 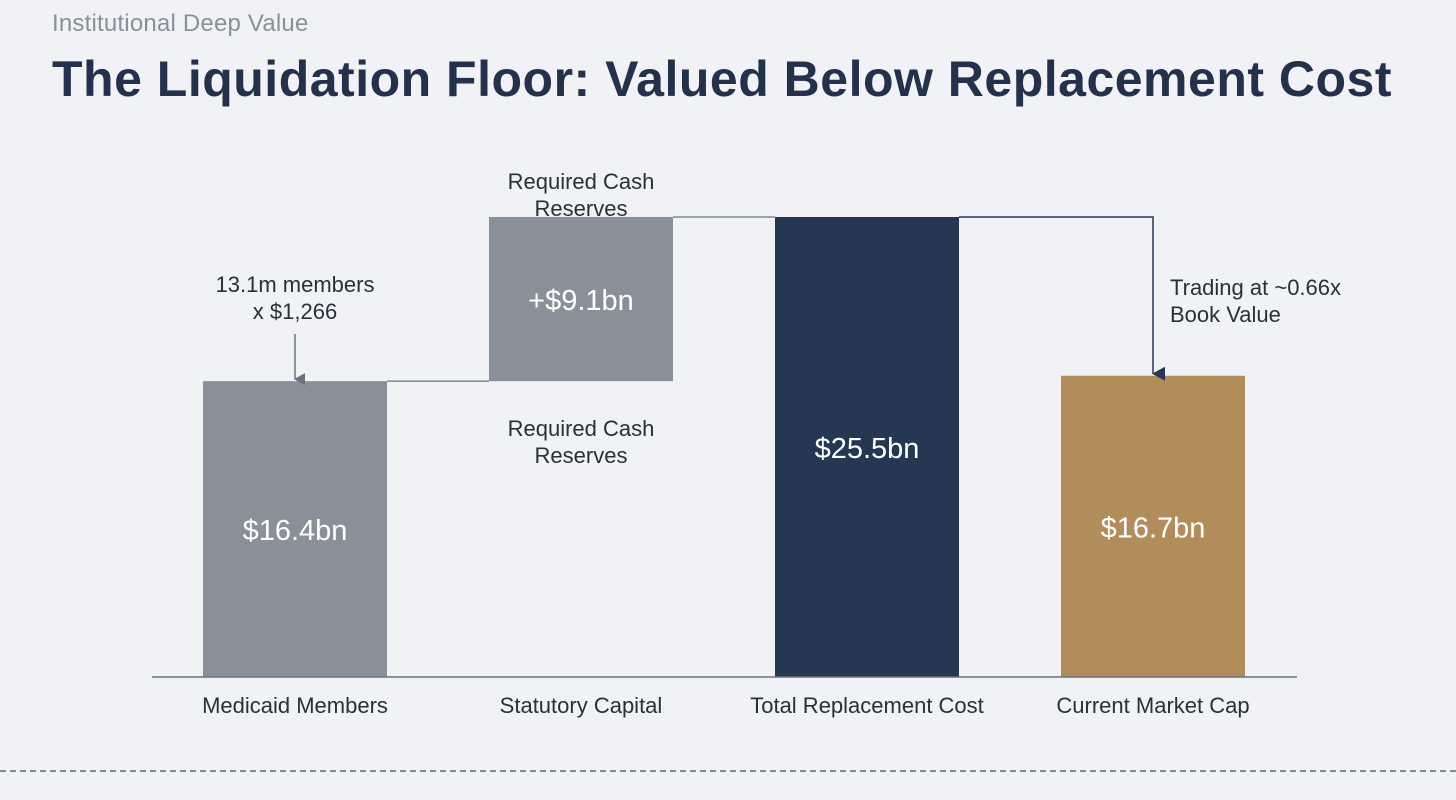 I want to click on annotation-trading: Book Value, so click(x=1225, y=314).